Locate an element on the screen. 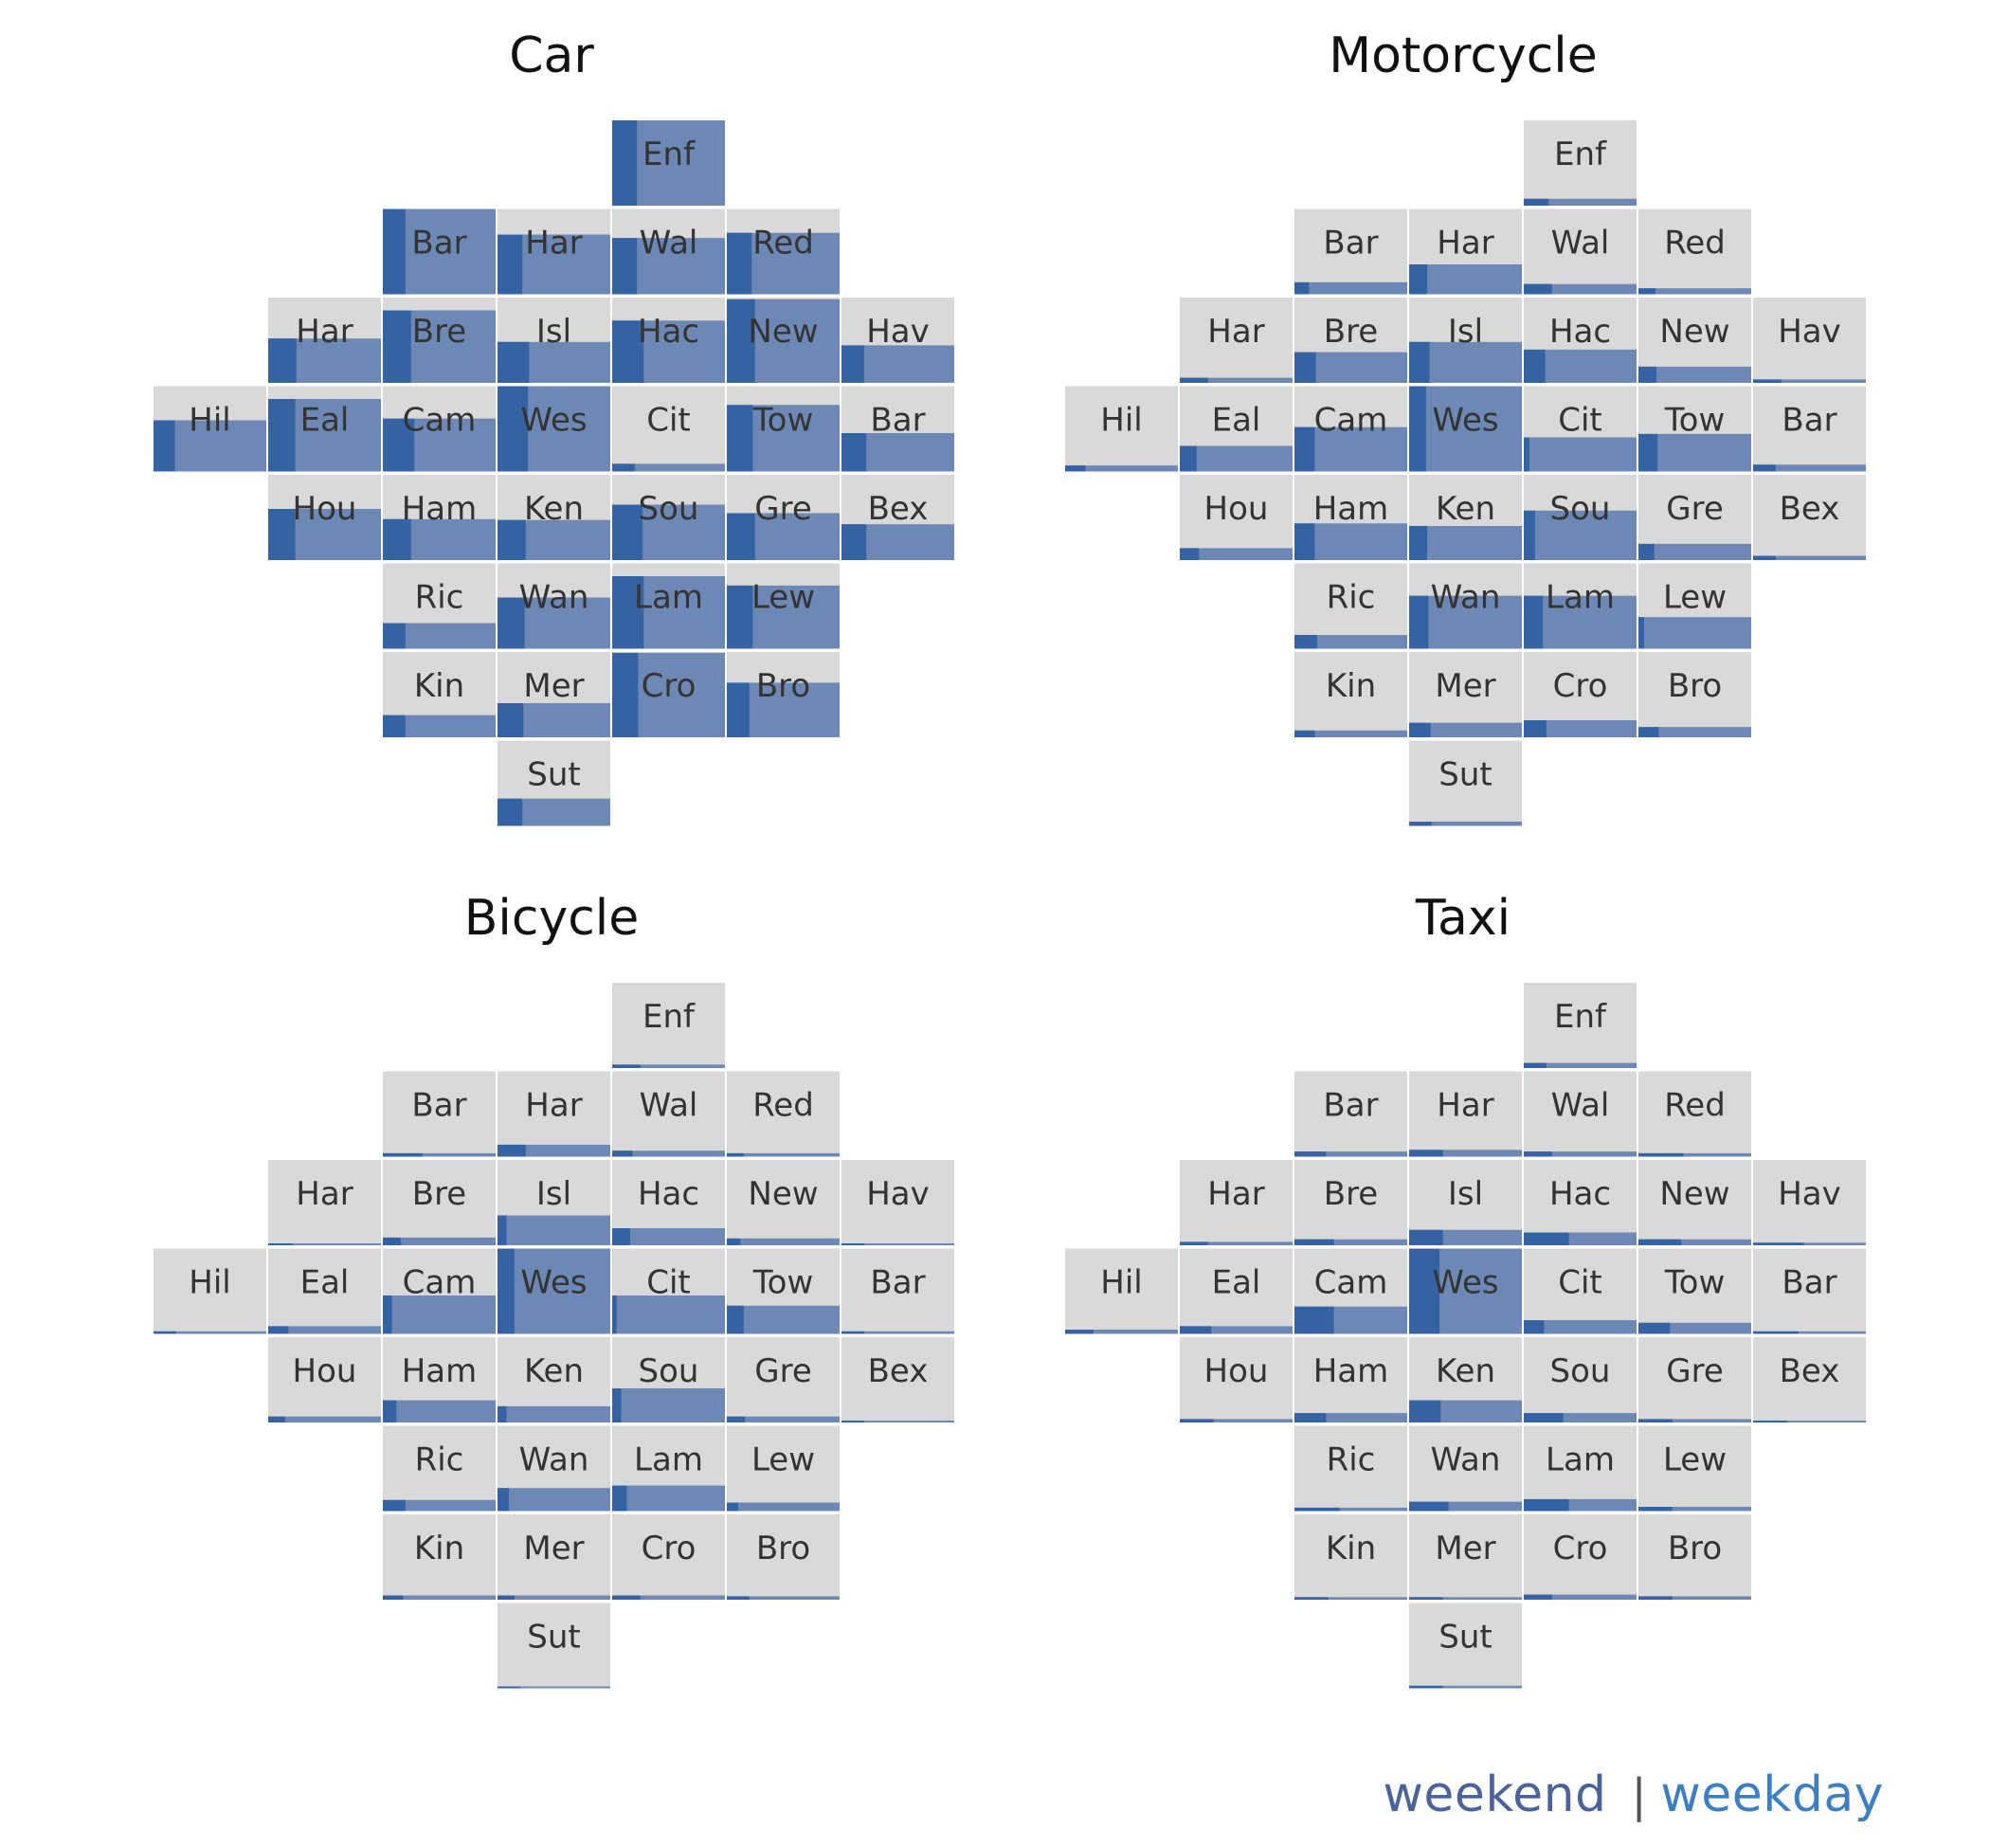 This screenshot has width=1990, height=1848. tile-label: Kin is located at coordinates (1351, 686).